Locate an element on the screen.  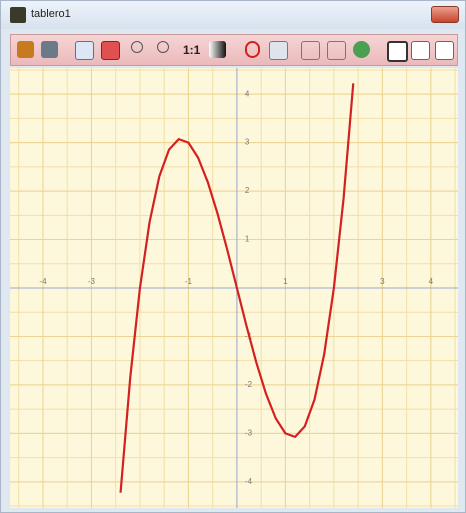
title-bar: tablero1 is located at coordinates (233, 15).